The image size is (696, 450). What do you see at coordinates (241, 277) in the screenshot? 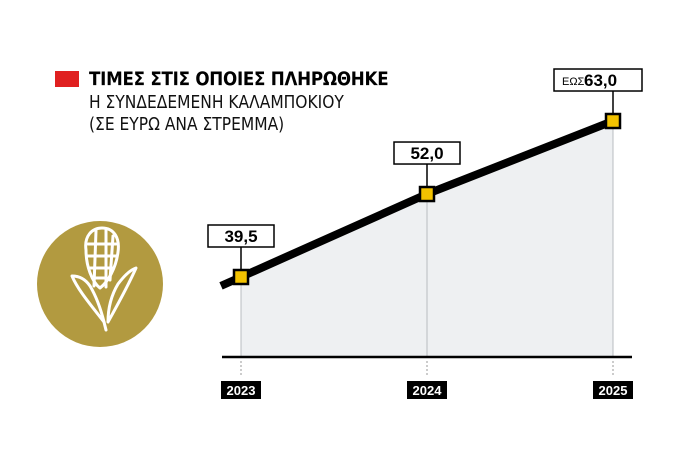
I see `data-point-2023` at bounding box center [241, 277].